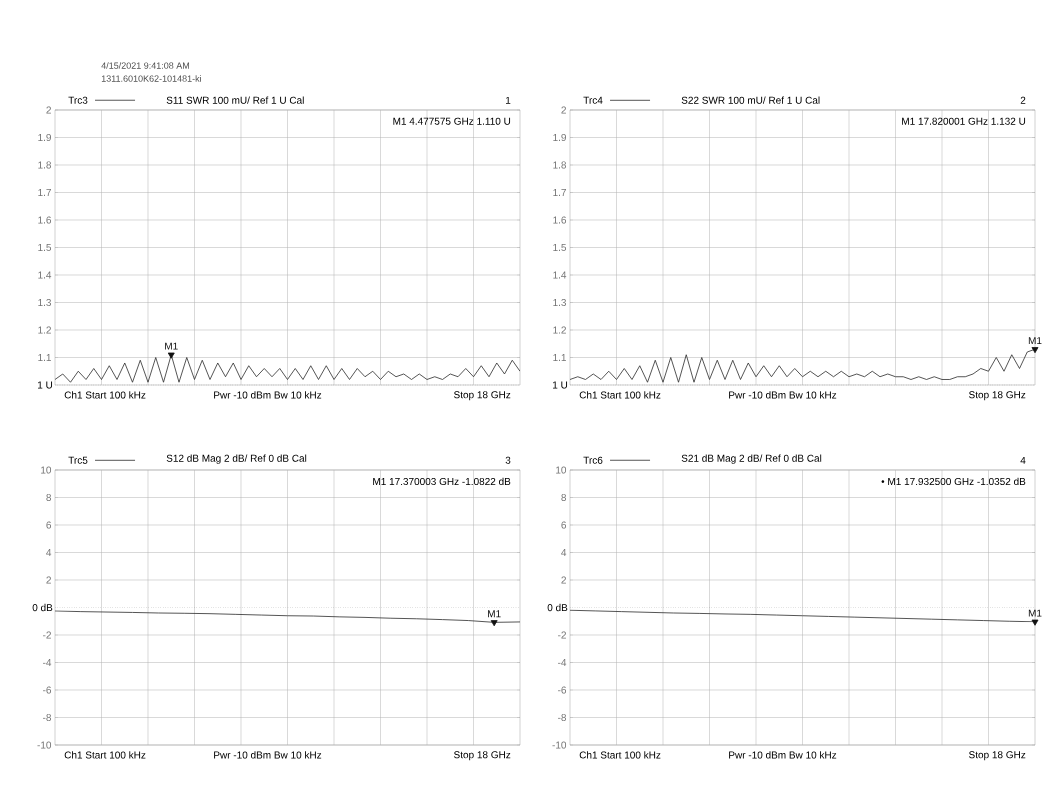 This screenshot has height=795, width=1060. I want to click on text: 3, so click(508, 460).